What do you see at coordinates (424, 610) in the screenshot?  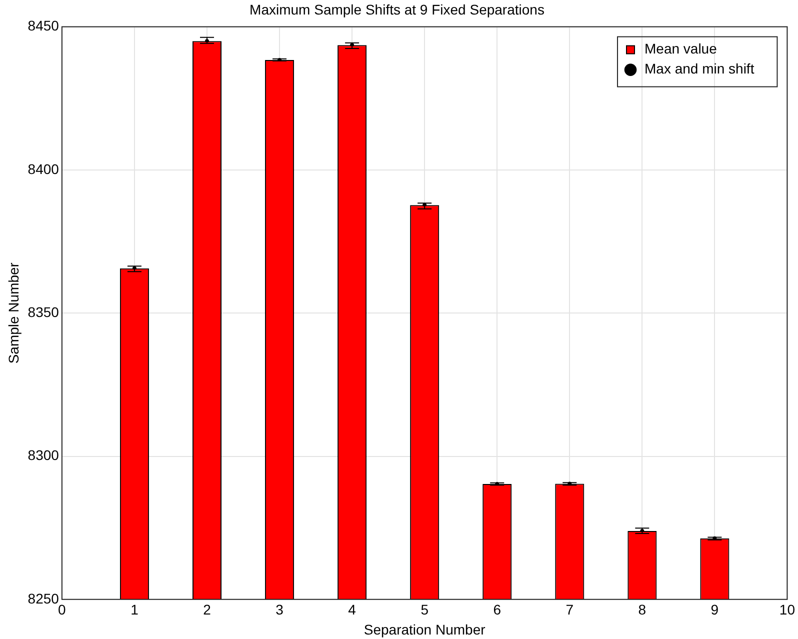 I see `x-tick-label: 5` at bounding box center [424, 610].